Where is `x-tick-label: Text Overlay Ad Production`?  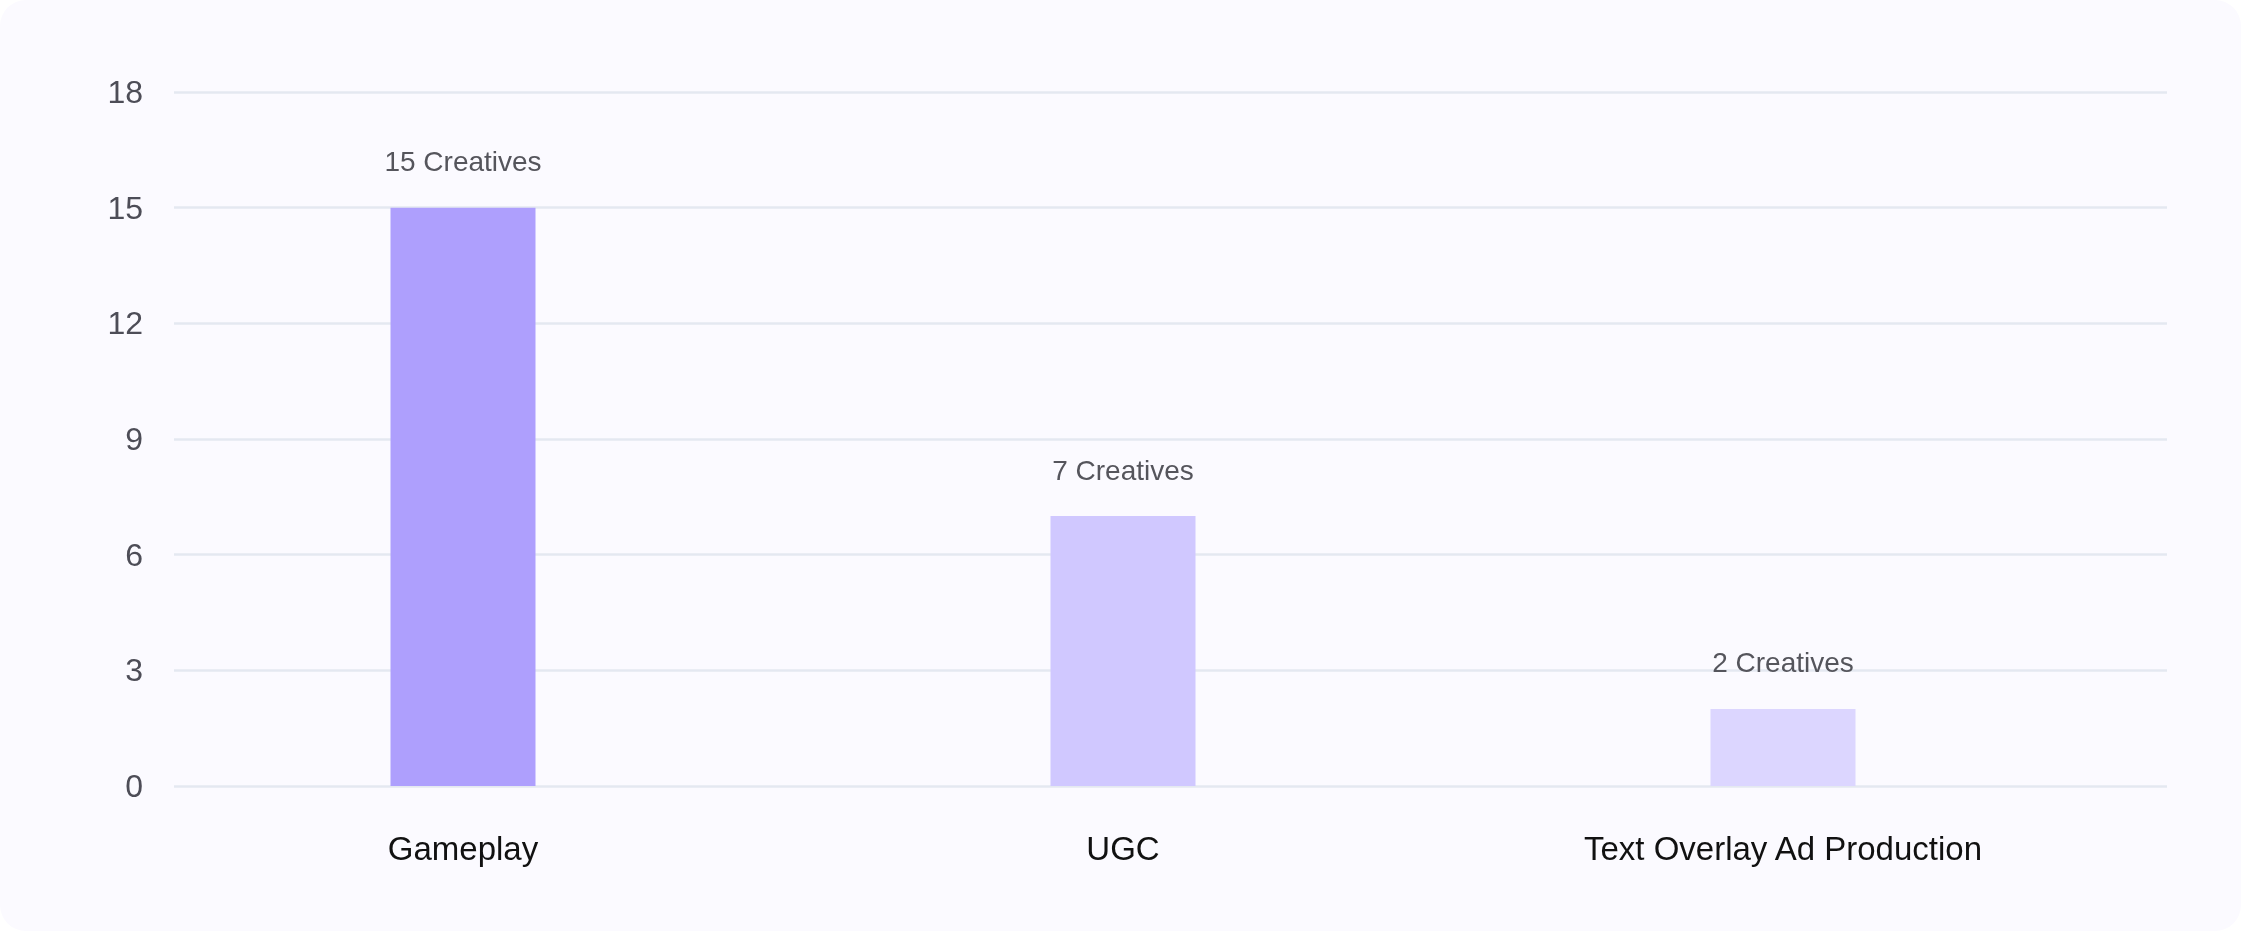 x-tick-label: Text Overlay Ad Production is located at coordinates (1783, 848).